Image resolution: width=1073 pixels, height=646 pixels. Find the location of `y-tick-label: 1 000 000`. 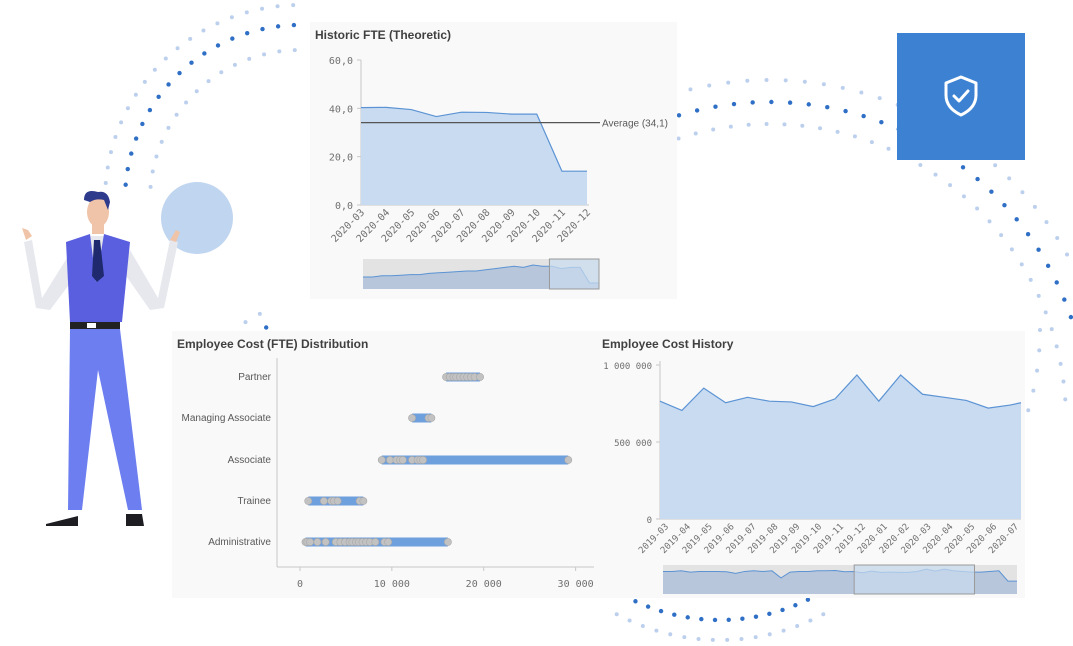

y-tick-label: 1 000 000 is located at coordinates (627, 367).